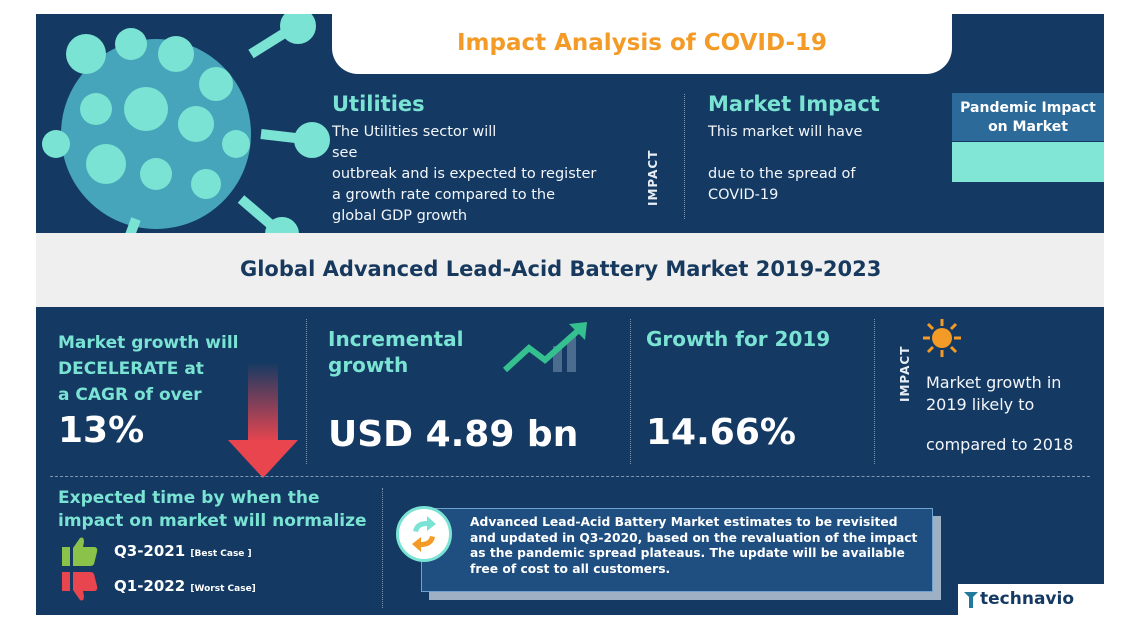 Image resolution: width=1140 pixels, height=627 pixels. Describe the element at coordinates (396, 339) in the screenshot. I see `incremental-line: Incremental` at that location.